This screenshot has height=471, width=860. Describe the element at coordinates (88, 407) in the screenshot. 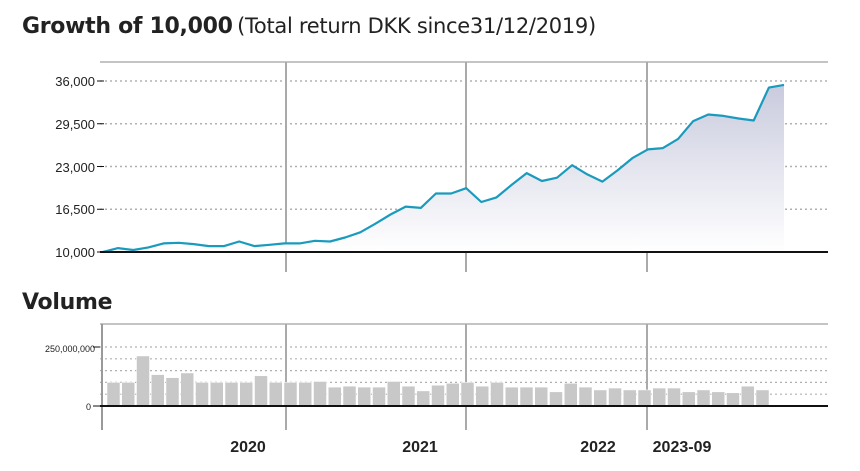

I see `volume-ytick-label: 0` at that location.